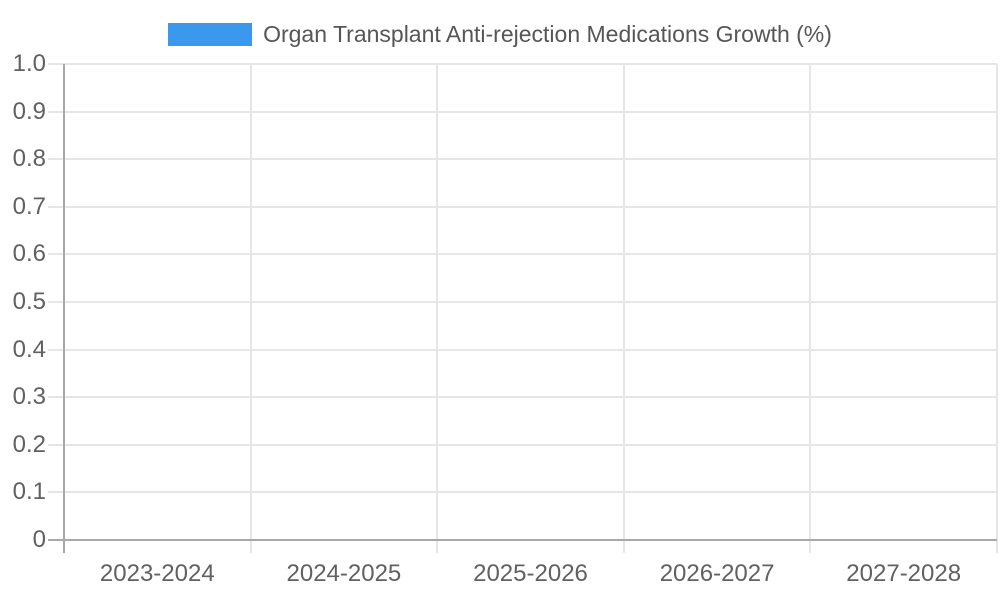 This screenshot has width=1000, height=600. Describe the element at coordinates (210, 34) in the screenshot. I see `legend-swatch` at that location.